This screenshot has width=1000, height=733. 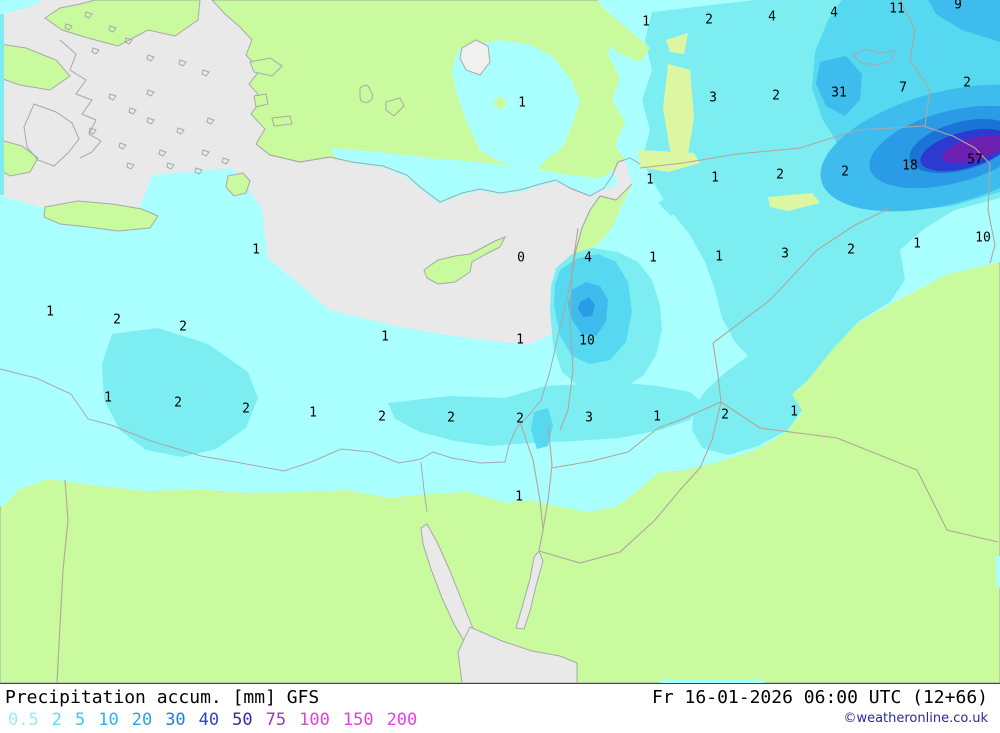 I want to click on legend-scale: 0.5 2 5 10 20 30 40 50 75 100 150 200, so click(x=212, y=720).